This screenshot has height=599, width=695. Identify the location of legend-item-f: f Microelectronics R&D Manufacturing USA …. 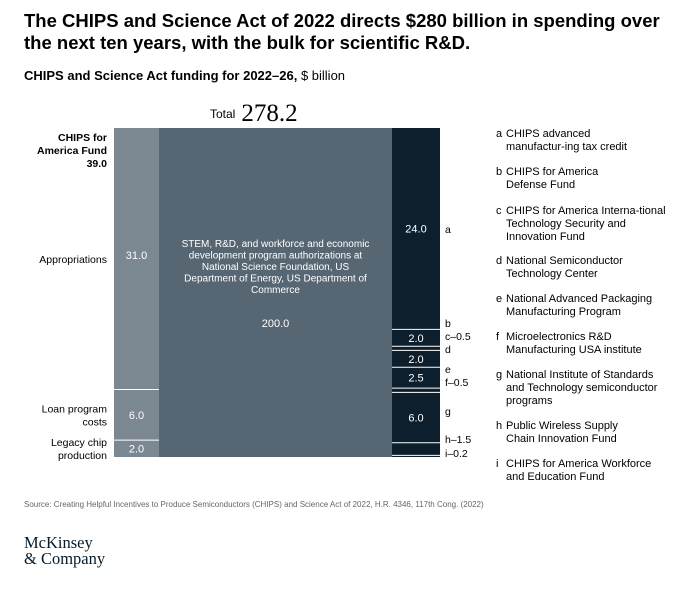
(591, 344).